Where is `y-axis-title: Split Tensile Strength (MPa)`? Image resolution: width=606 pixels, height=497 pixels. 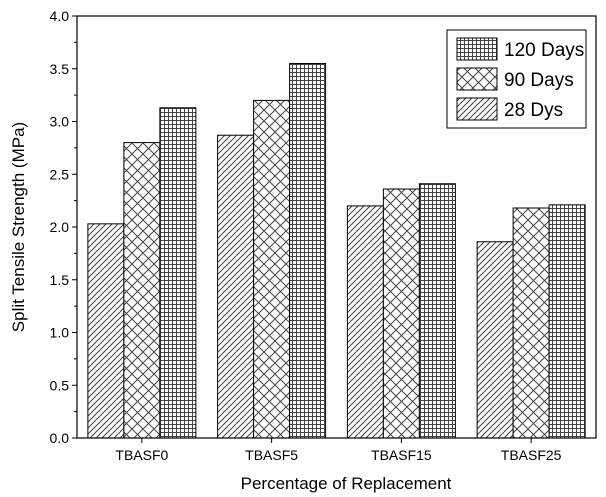
y-axis-title: Split Tensile Strength (MPa) is located at coordinates (18, 227).